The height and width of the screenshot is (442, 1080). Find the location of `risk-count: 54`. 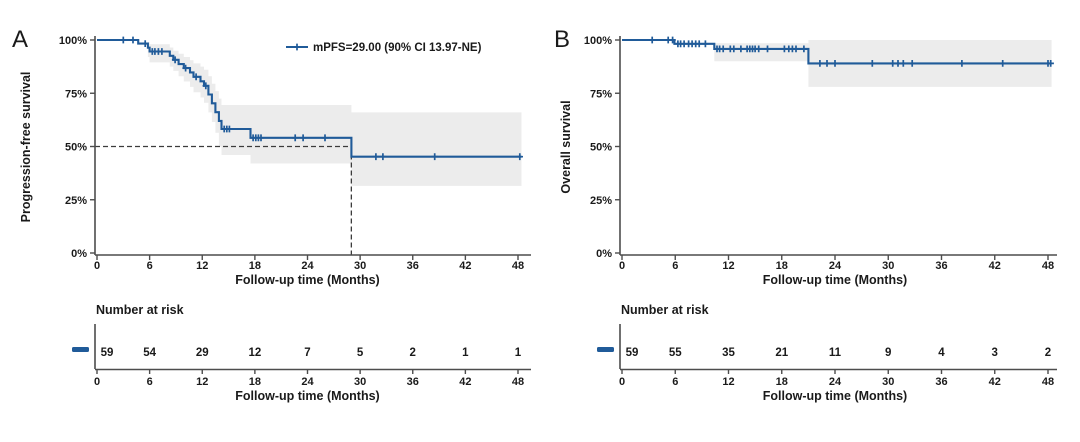

risk-count: 54 is located at coordinates (149, 353).